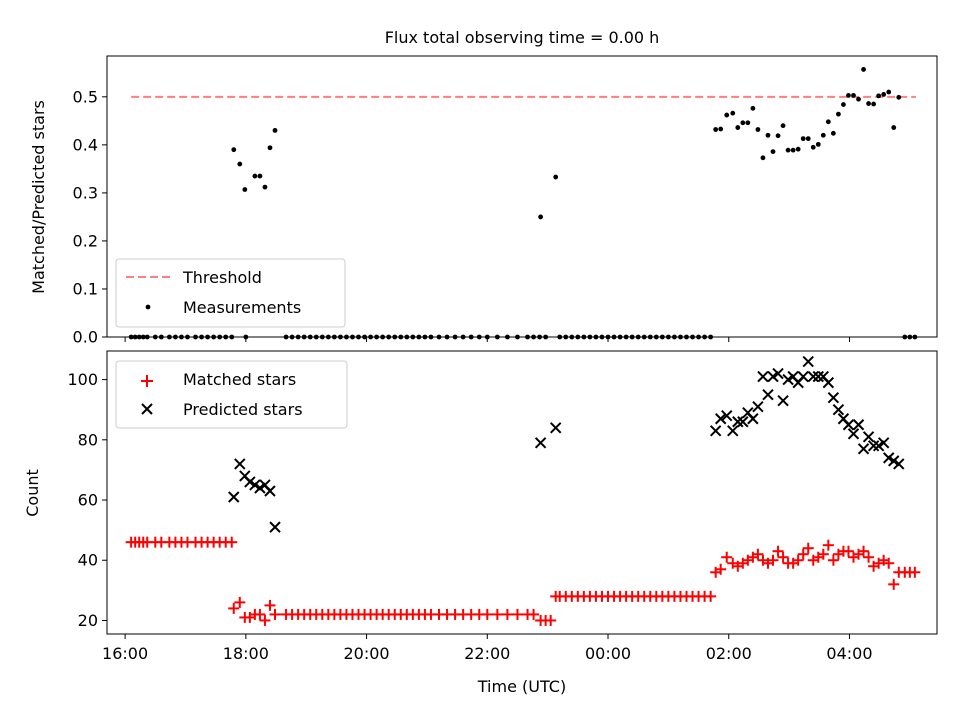 The width and height of the screenshot is (960, 720). Describe the element at coordinates (87, 500) in the screenshot. I see `bottom-y-axis: 20 40 60 80 100` at that location.